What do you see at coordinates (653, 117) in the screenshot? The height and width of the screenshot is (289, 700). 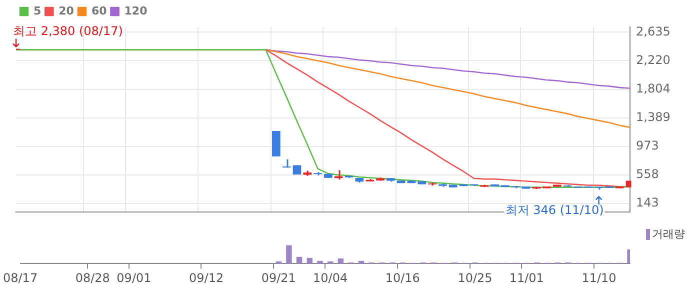 I see `y-tick-label: 1,389` at bounding box center [653, 117].